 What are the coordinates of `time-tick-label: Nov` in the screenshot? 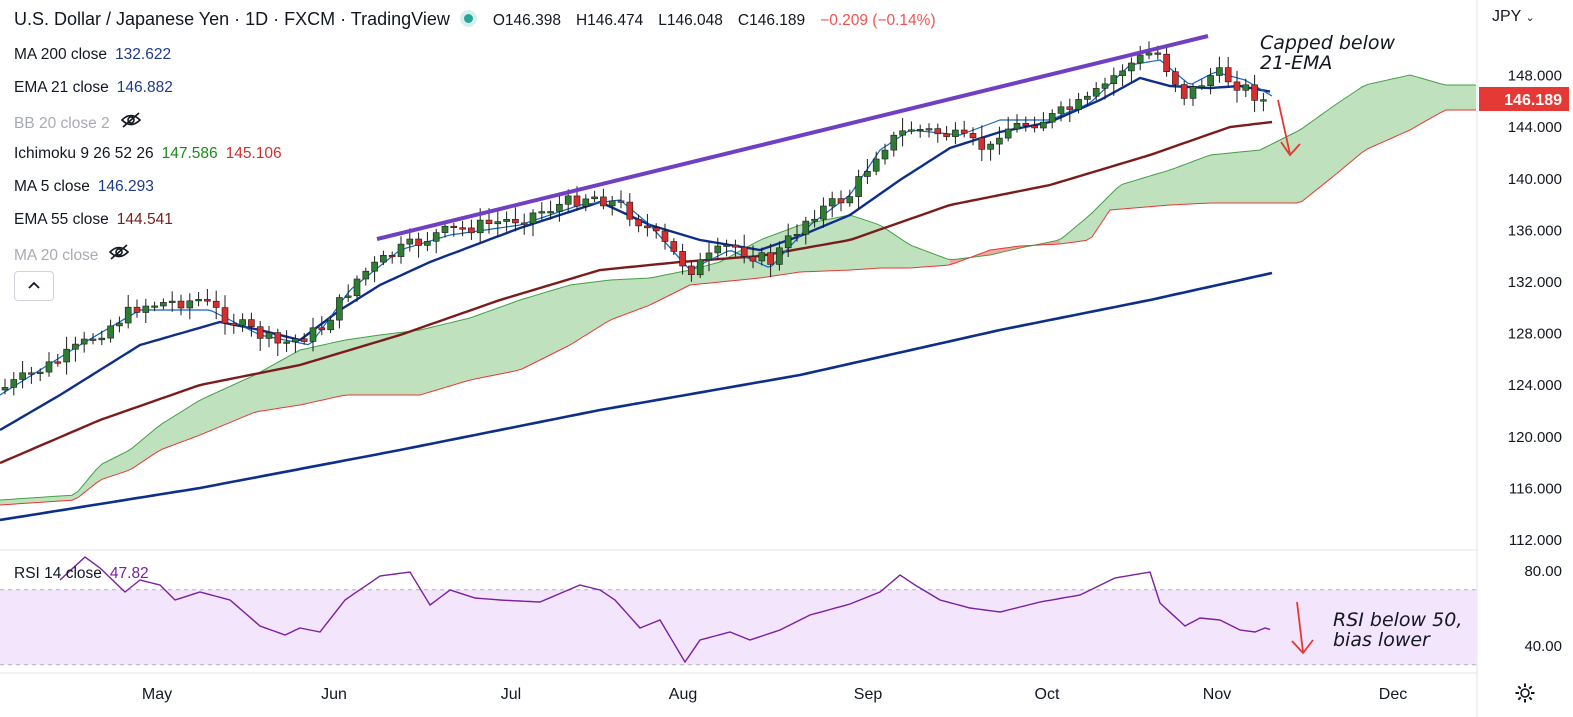 It's located at (1217, 694).